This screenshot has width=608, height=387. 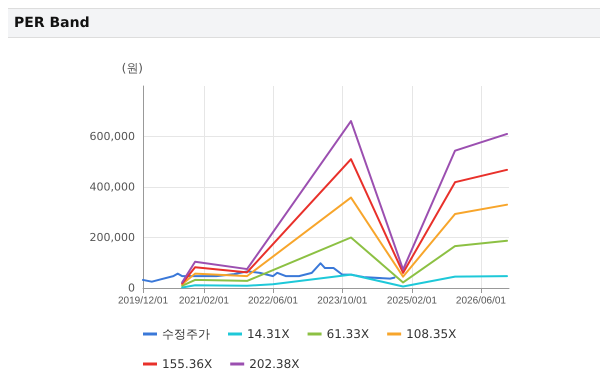 What do you see at coordinates (112, 237) in the screenshot?
I see `y-tick-label: 200,000` at bounding box center [112, 237].